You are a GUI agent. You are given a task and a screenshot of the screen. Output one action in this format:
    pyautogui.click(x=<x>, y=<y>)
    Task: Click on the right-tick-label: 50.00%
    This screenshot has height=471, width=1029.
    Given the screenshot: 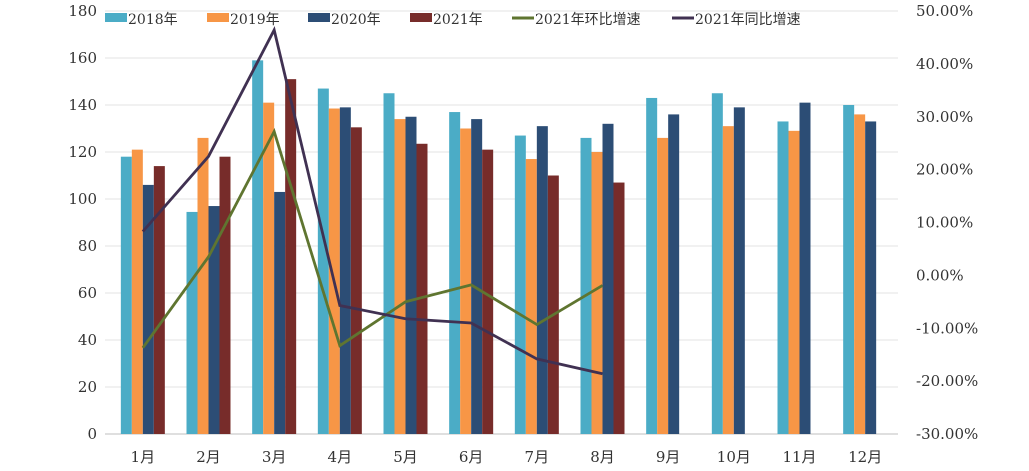 What is the action you would take?
    pyautogui.click(x=944, y=11)
    